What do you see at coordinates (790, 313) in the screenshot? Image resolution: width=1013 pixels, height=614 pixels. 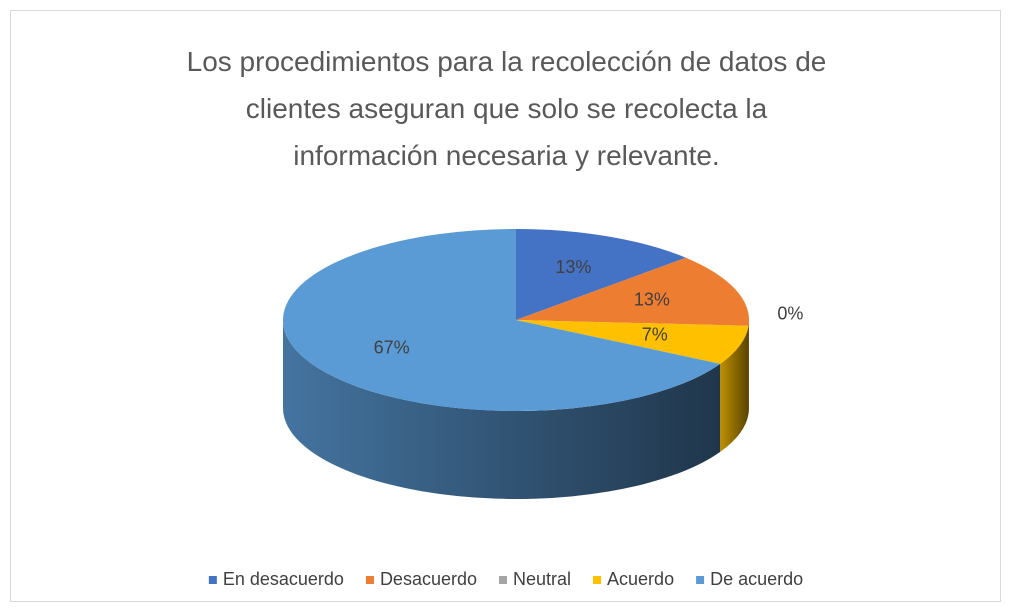 I see `data-label: 0%` at bounding box center [790, 313].